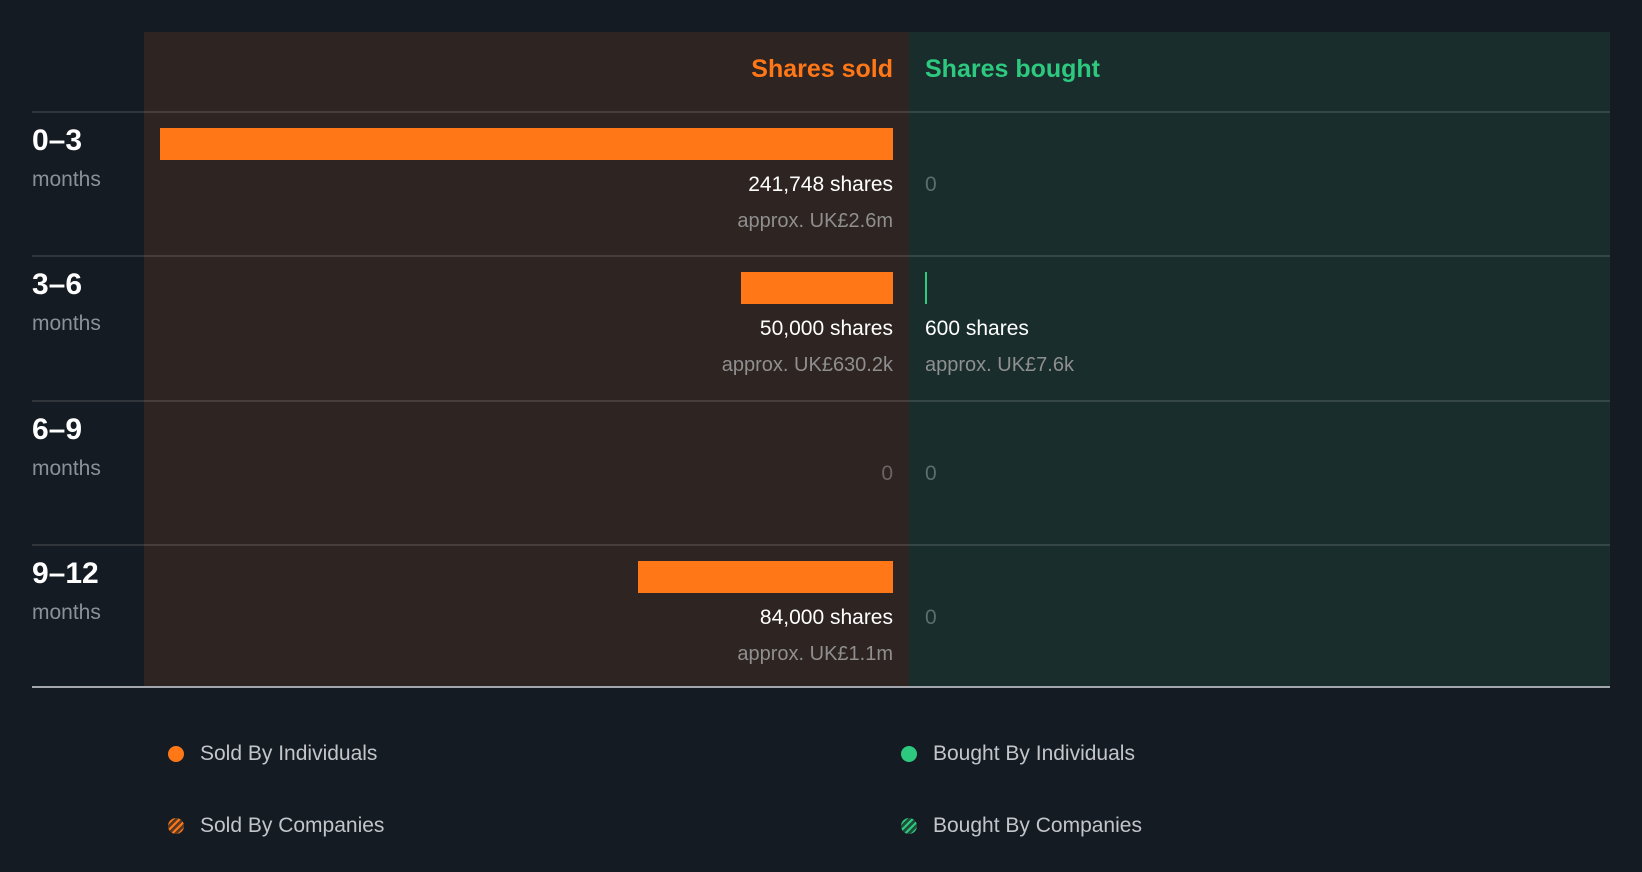  Describe the element at coordinates (826, 617) in the screenshot. I see `sold-shares-value: 84,000 shares` at that location.